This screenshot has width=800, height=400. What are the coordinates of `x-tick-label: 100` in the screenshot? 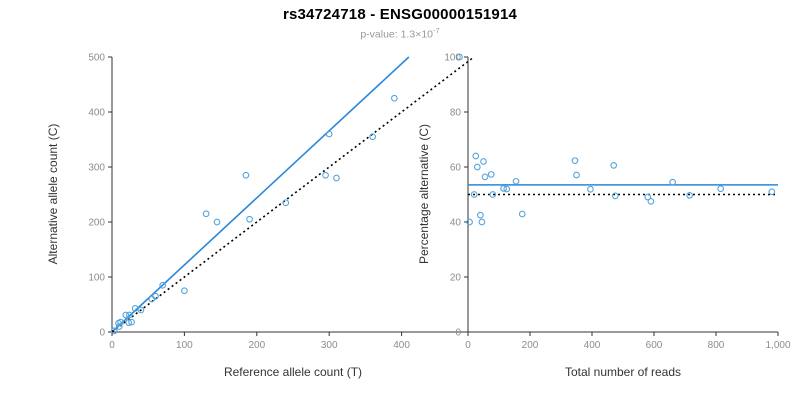 It's located at (184, 345).